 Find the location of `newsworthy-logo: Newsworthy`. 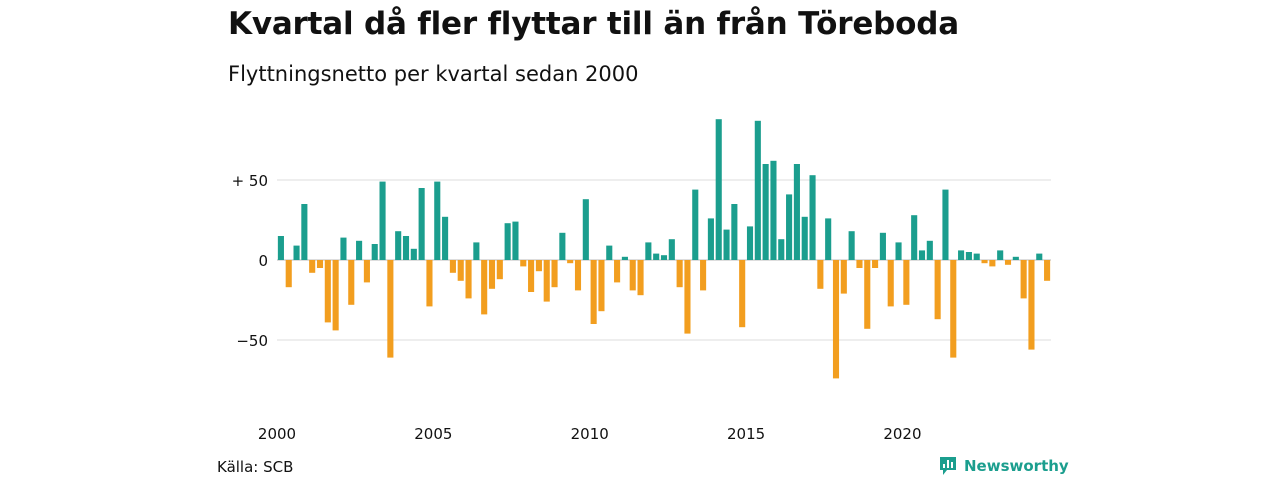

newsworthy-logo: Newsworthy is located at coordinates (1003, 466).